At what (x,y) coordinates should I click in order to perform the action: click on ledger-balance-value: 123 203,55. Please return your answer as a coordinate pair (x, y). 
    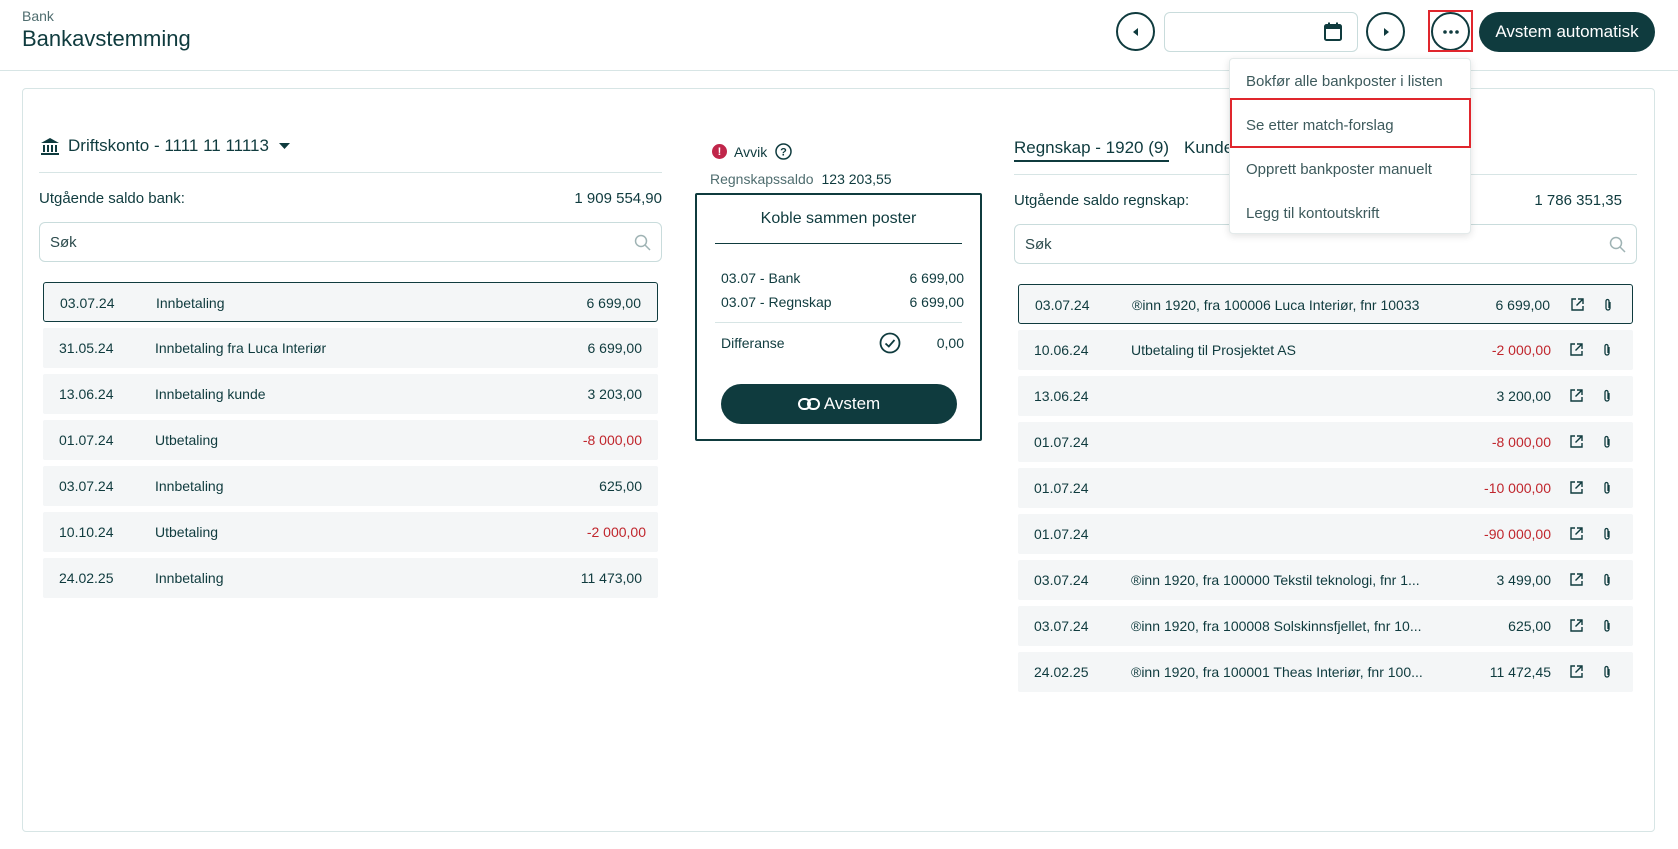
    Looking at the image, I should click on (856, 179).